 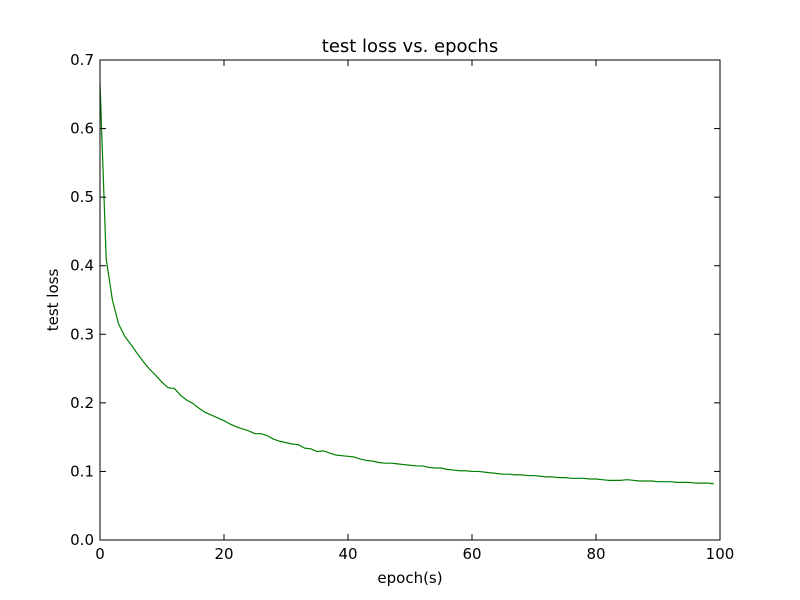 I want to click on x-axis-label: epoch(s), so click(x=409, y=578).